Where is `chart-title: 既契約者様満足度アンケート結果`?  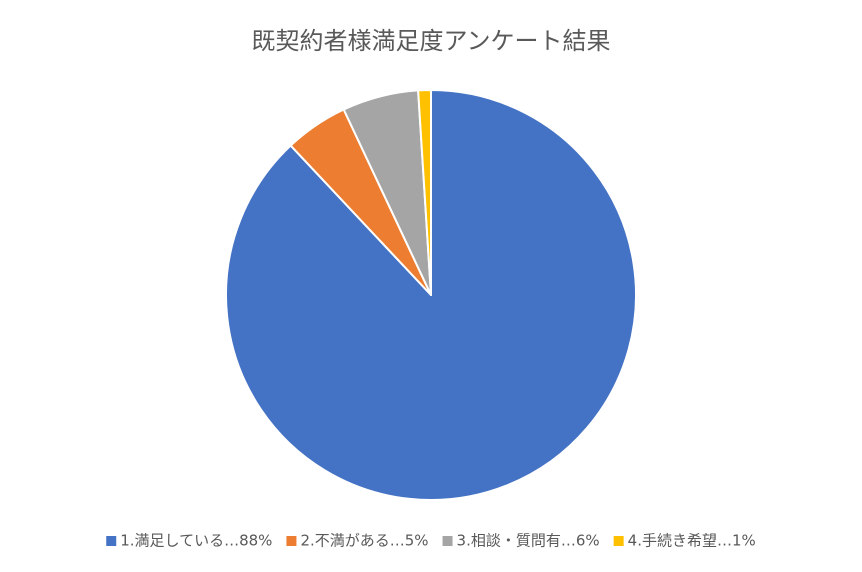
chart-title: 既契約者様満足度アンケート結果 is located at coordinates (430, 41).